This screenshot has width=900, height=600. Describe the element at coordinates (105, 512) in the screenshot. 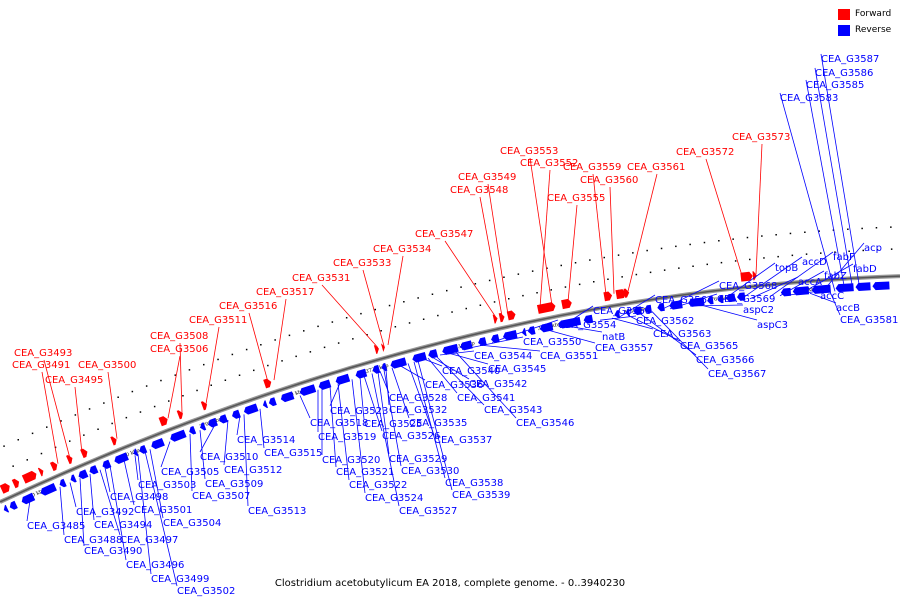

I see `gene-label: CEA_G3492` at that location.